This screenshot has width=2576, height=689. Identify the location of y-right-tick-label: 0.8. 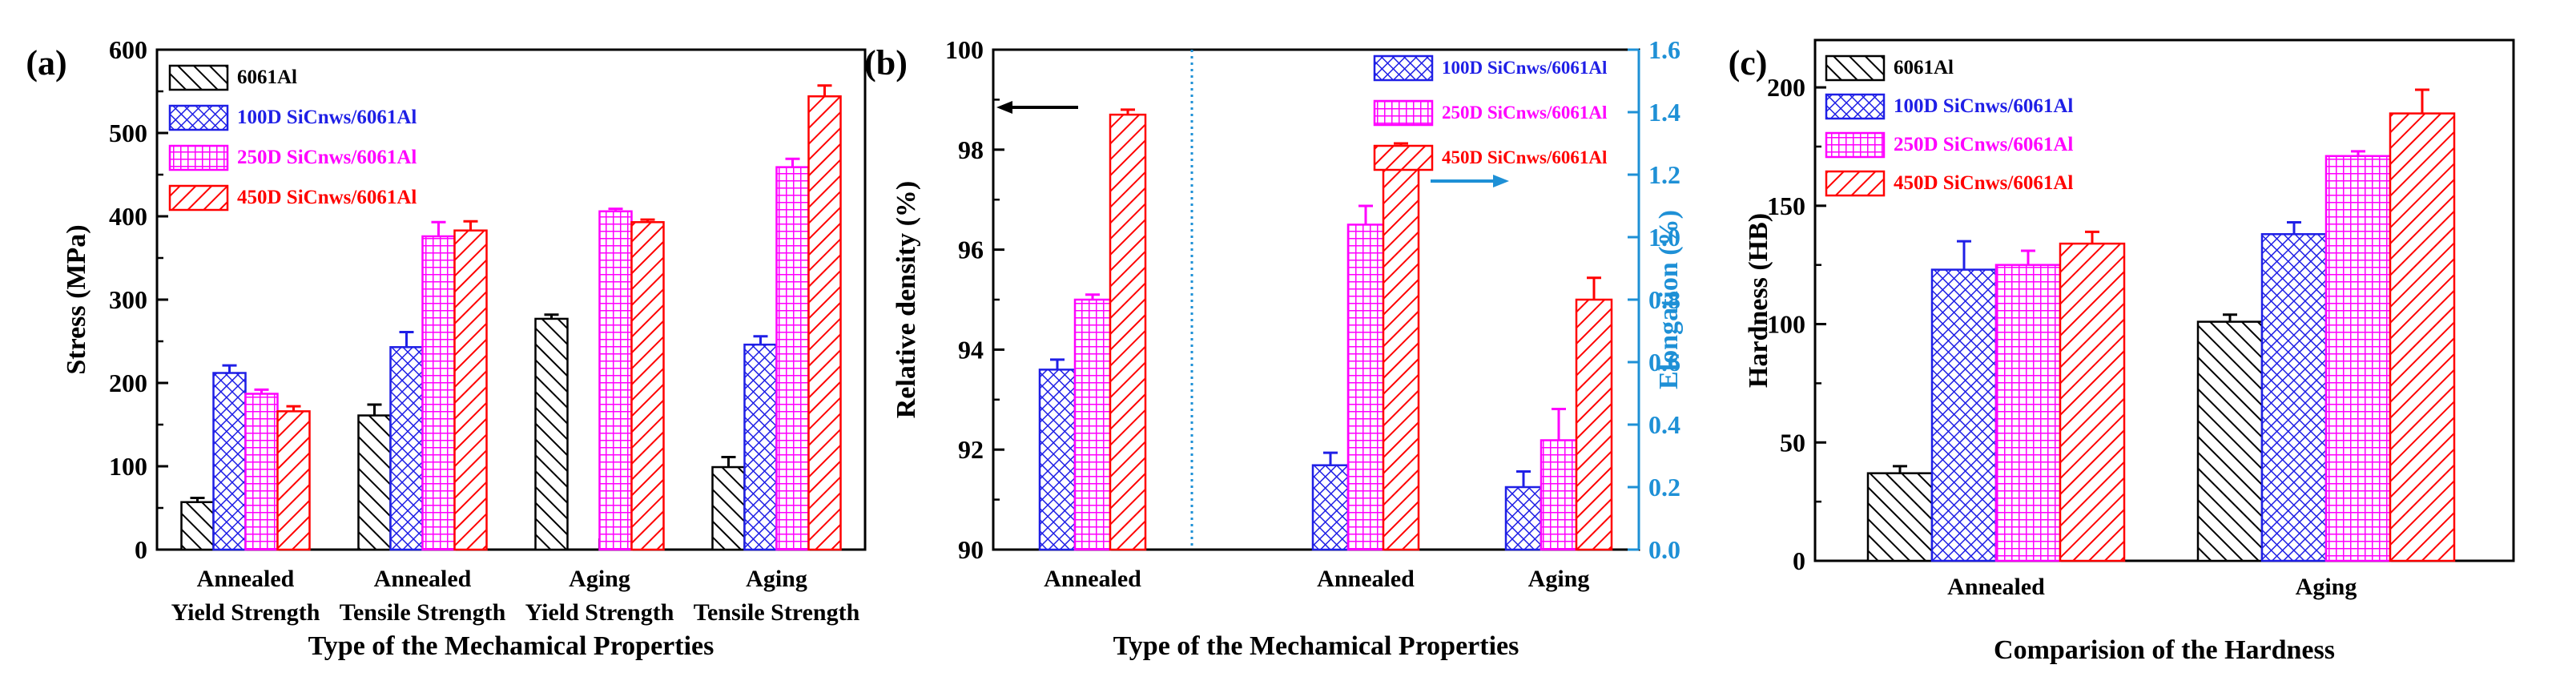
(1664, 299).